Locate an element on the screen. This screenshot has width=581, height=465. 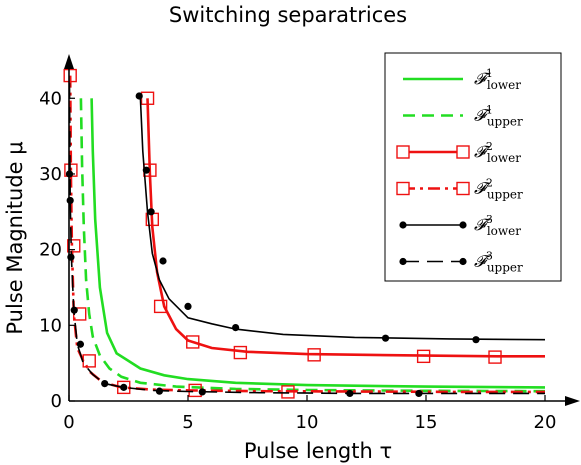
legend-label-3: 𝓕2 lower is located at coordinates (497, 152).